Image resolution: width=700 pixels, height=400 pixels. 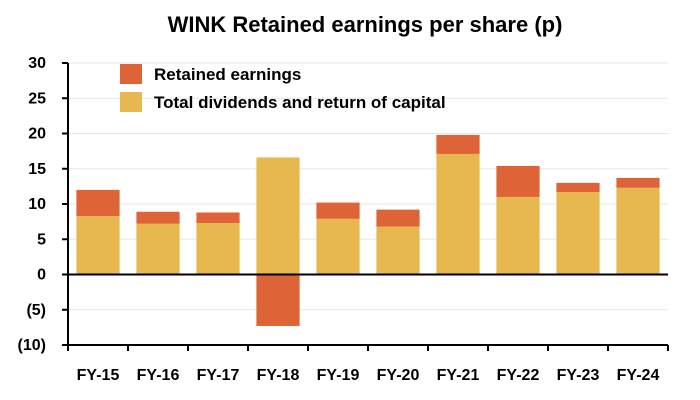 What do you see at coordinates (338, 375) in the screenshot?
I see `x-tick-label: FY-19` at bounding box center [338, 375].